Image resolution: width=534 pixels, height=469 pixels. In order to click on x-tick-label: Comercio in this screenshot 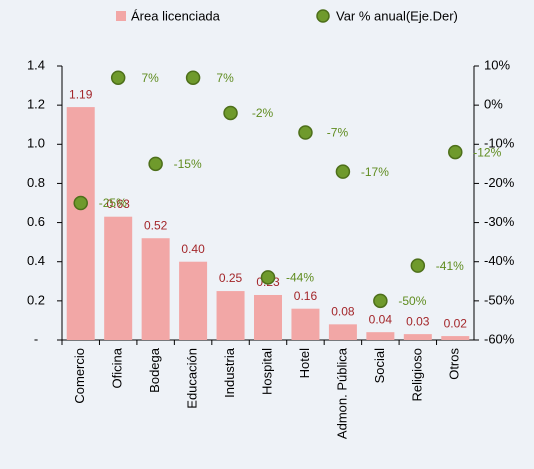, I will do `click(79, 376)`.